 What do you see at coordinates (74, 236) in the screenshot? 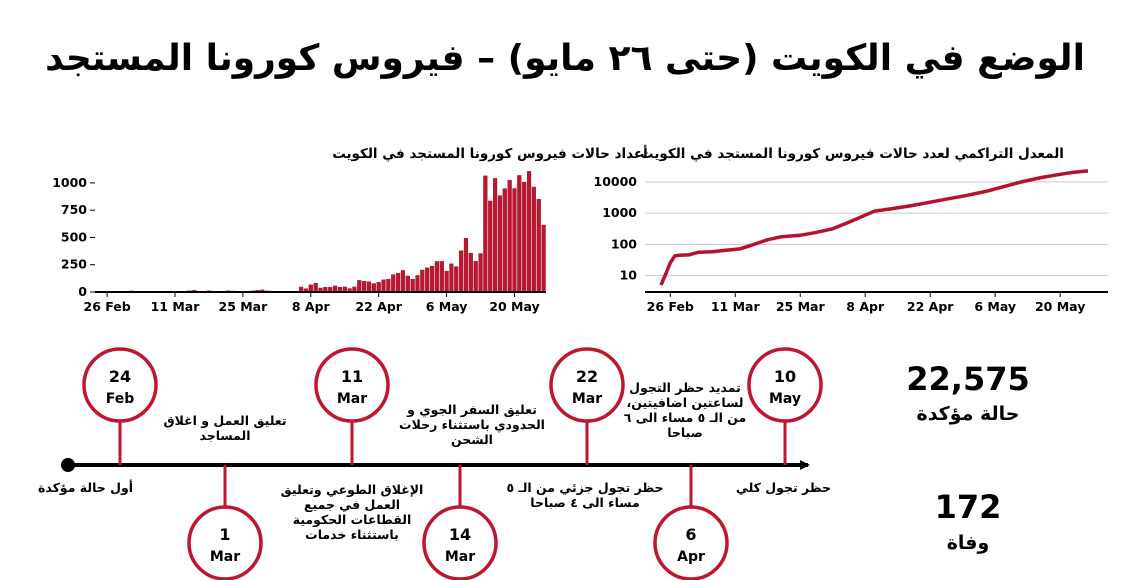
I see `bar-ytick-label: 500` at bounding box center [74, 236].